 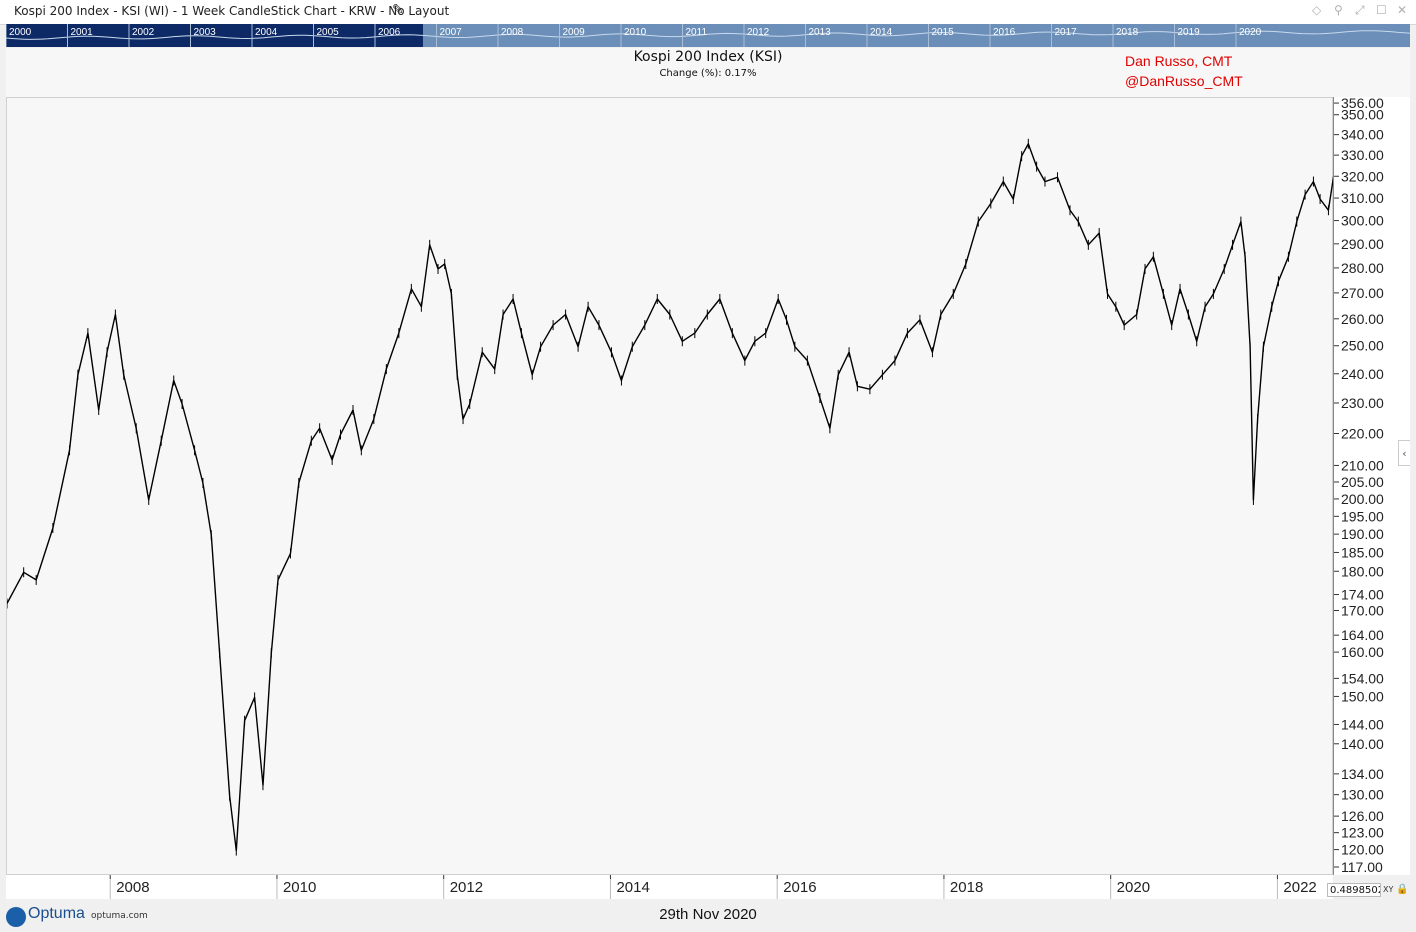 What do you see at coordinates (205, 32) in the screenshot?
I see `navigator-year-label: 2003` at bounding box center [205, 32].